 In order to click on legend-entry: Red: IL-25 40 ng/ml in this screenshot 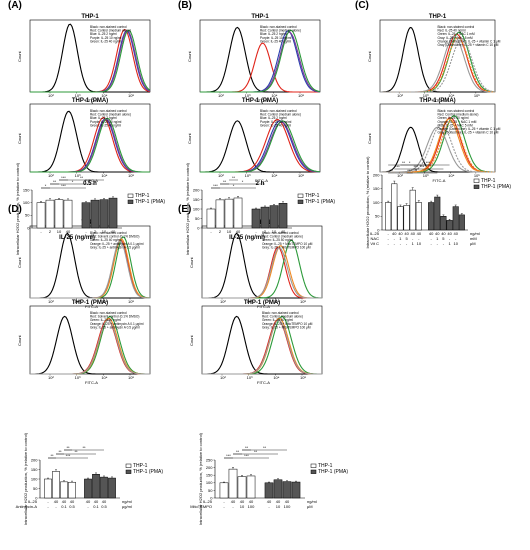, I will do `click(452, 31)`.